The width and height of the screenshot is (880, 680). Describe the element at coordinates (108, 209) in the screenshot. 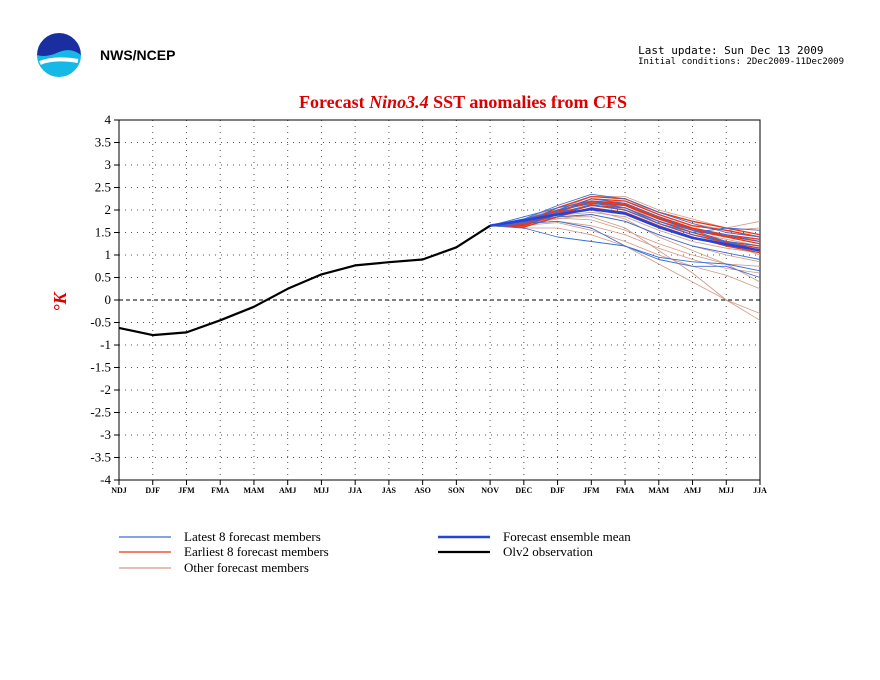

I see `y-tick-label: 2` at that location.